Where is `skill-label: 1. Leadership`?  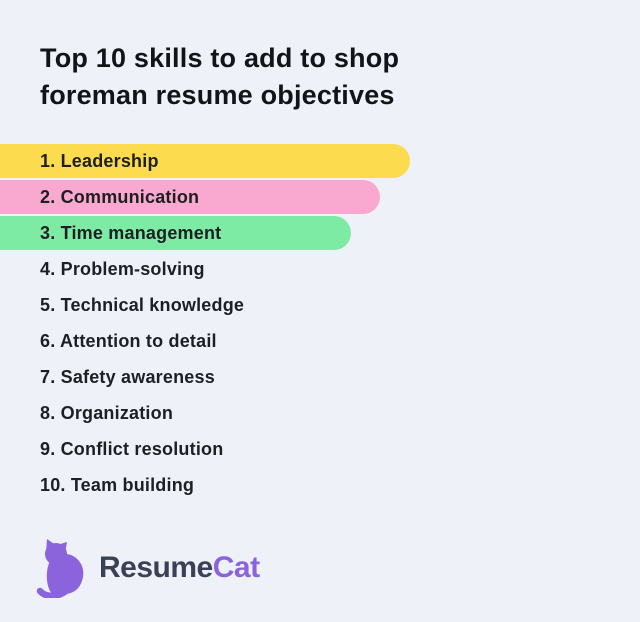
skill-label: 1. Leadership is located at coordinates (99, 160).